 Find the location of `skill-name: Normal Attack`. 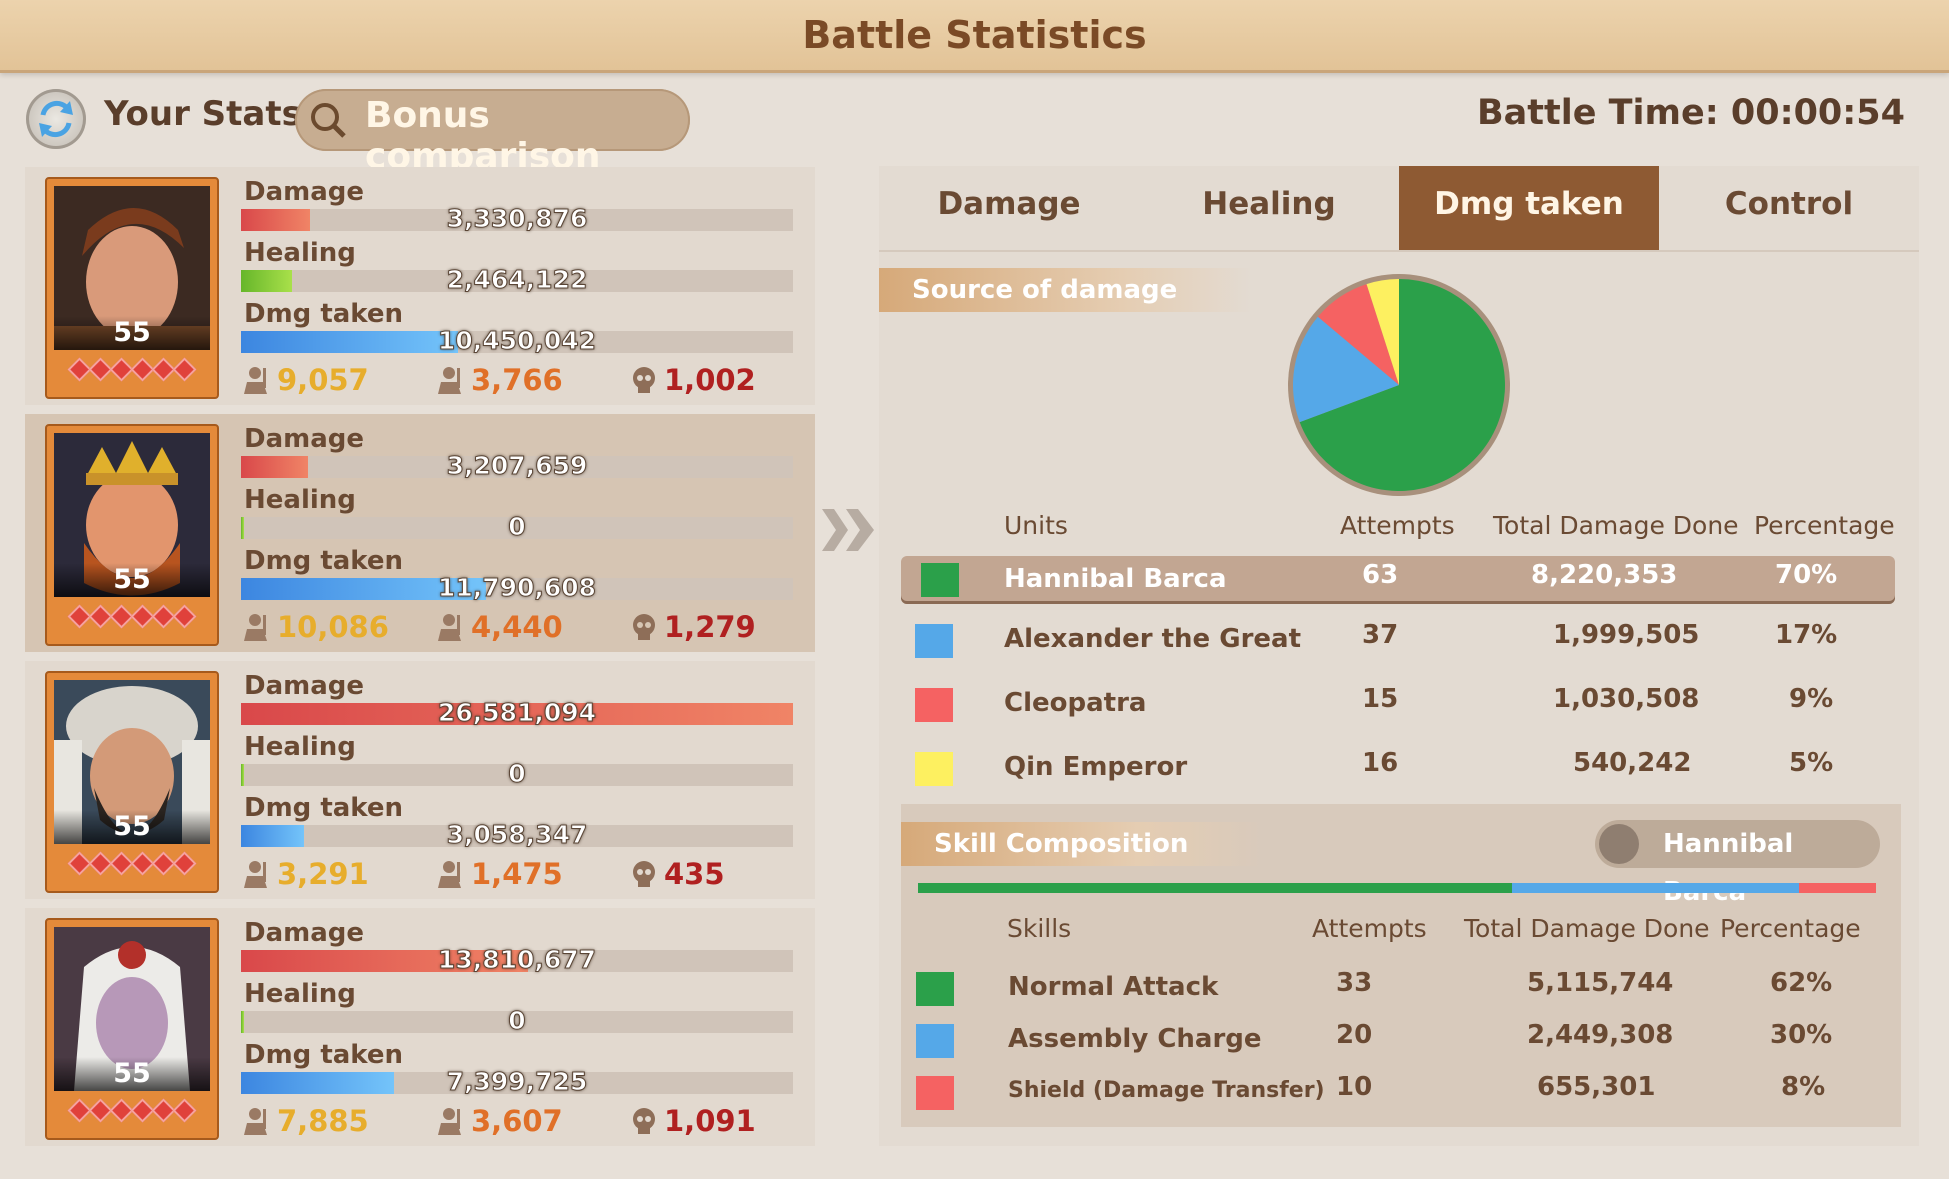

skill-name: Normal Attack is located at coordinates (1113, 987).